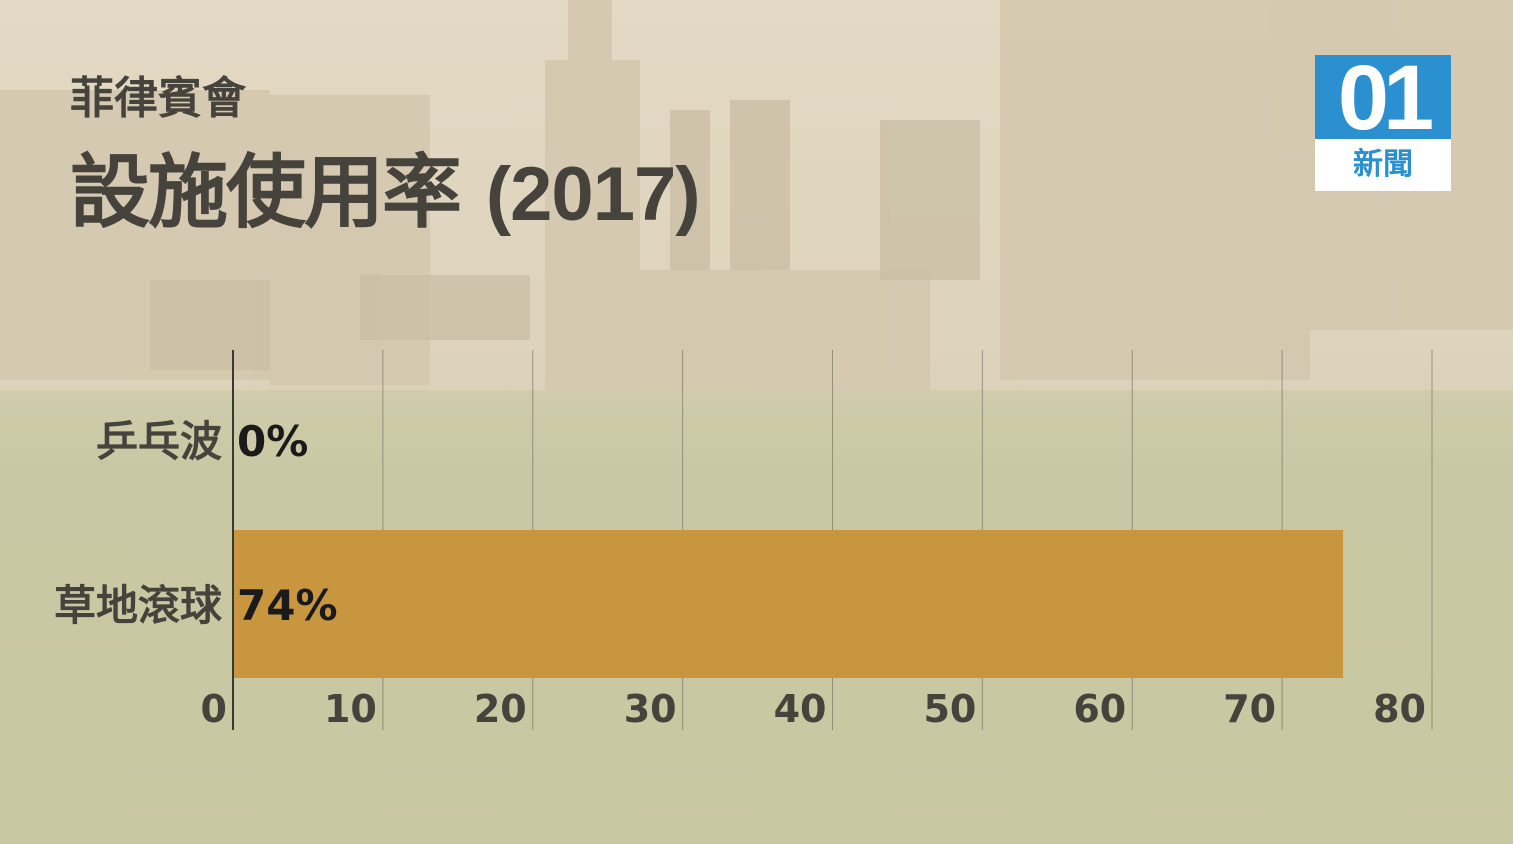  Describe the element at coordinates (158, 98) in the screenshot. I see `chart-subtitle: 菲律賓會` at that location.